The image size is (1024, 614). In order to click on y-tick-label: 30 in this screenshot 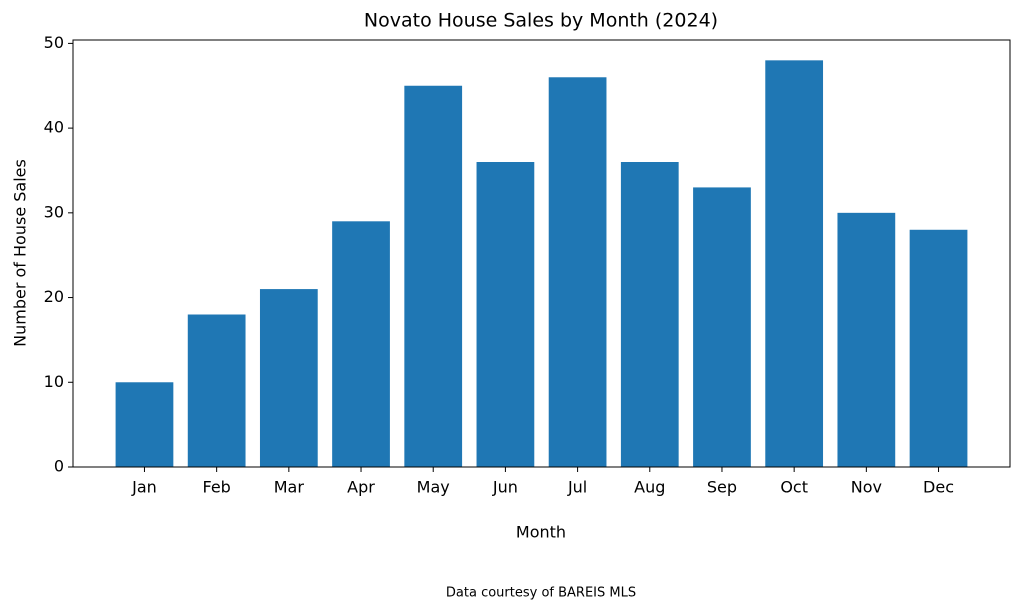, I will do `click(54, 211)`.